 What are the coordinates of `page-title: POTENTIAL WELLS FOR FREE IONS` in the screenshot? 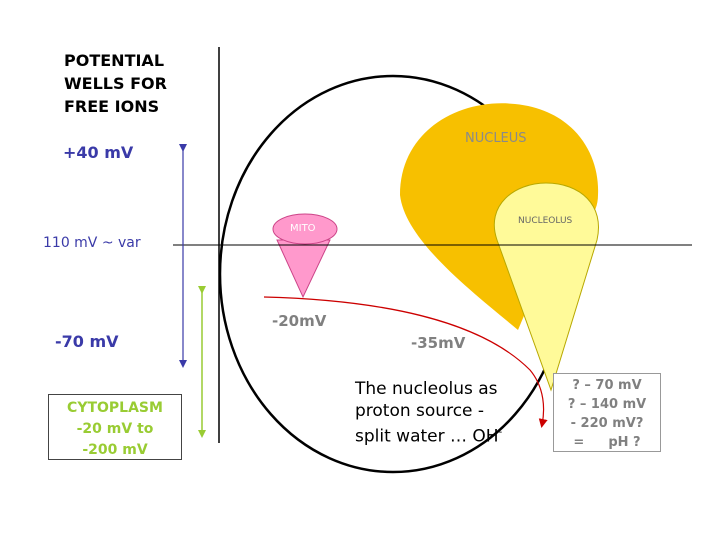 It's located at (115, 83).